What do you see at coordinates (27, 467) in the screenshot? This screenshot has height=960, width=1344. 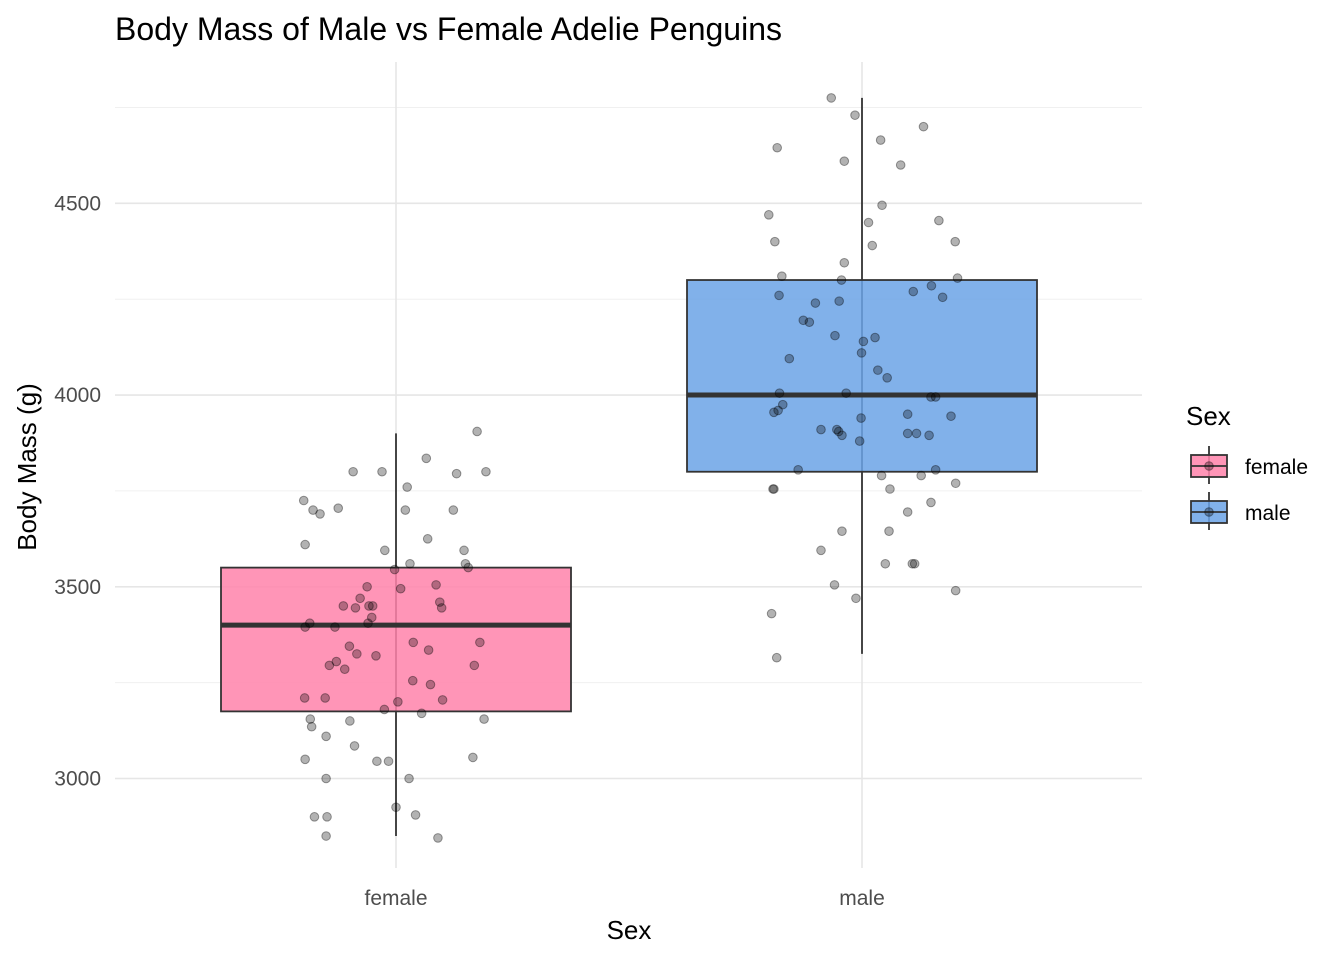 I see `y-axis-title: Body Mass (g)` at bounding box center [27, 467].